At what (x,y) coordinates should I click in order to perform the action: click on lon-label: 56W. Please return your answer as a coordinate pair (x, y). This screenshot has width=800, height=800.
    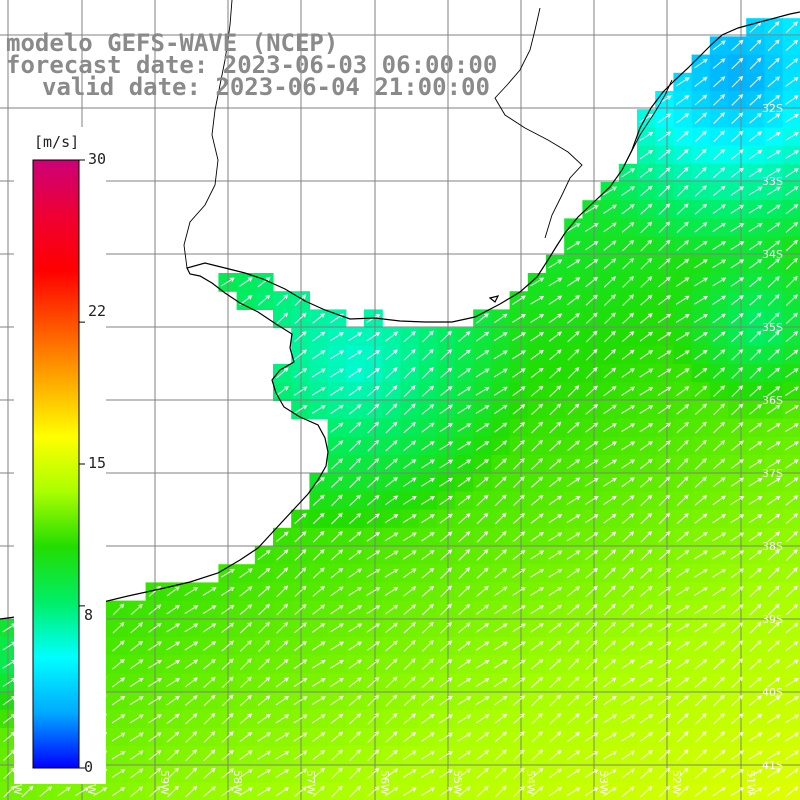
    Looking at the image, I should click on (384, 782).